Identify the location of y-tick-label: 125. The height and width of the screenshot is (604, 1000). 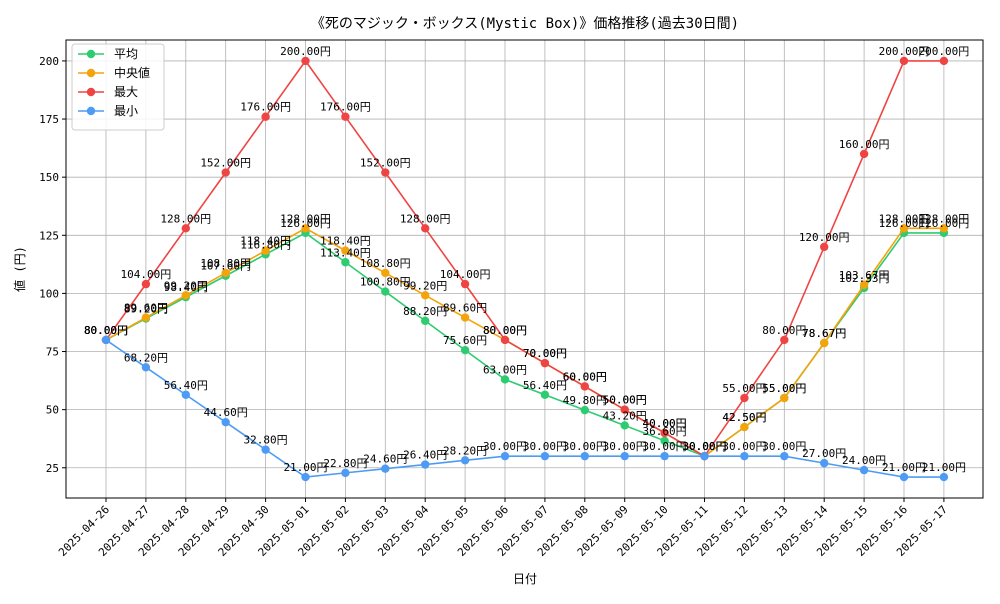
(49, 235).